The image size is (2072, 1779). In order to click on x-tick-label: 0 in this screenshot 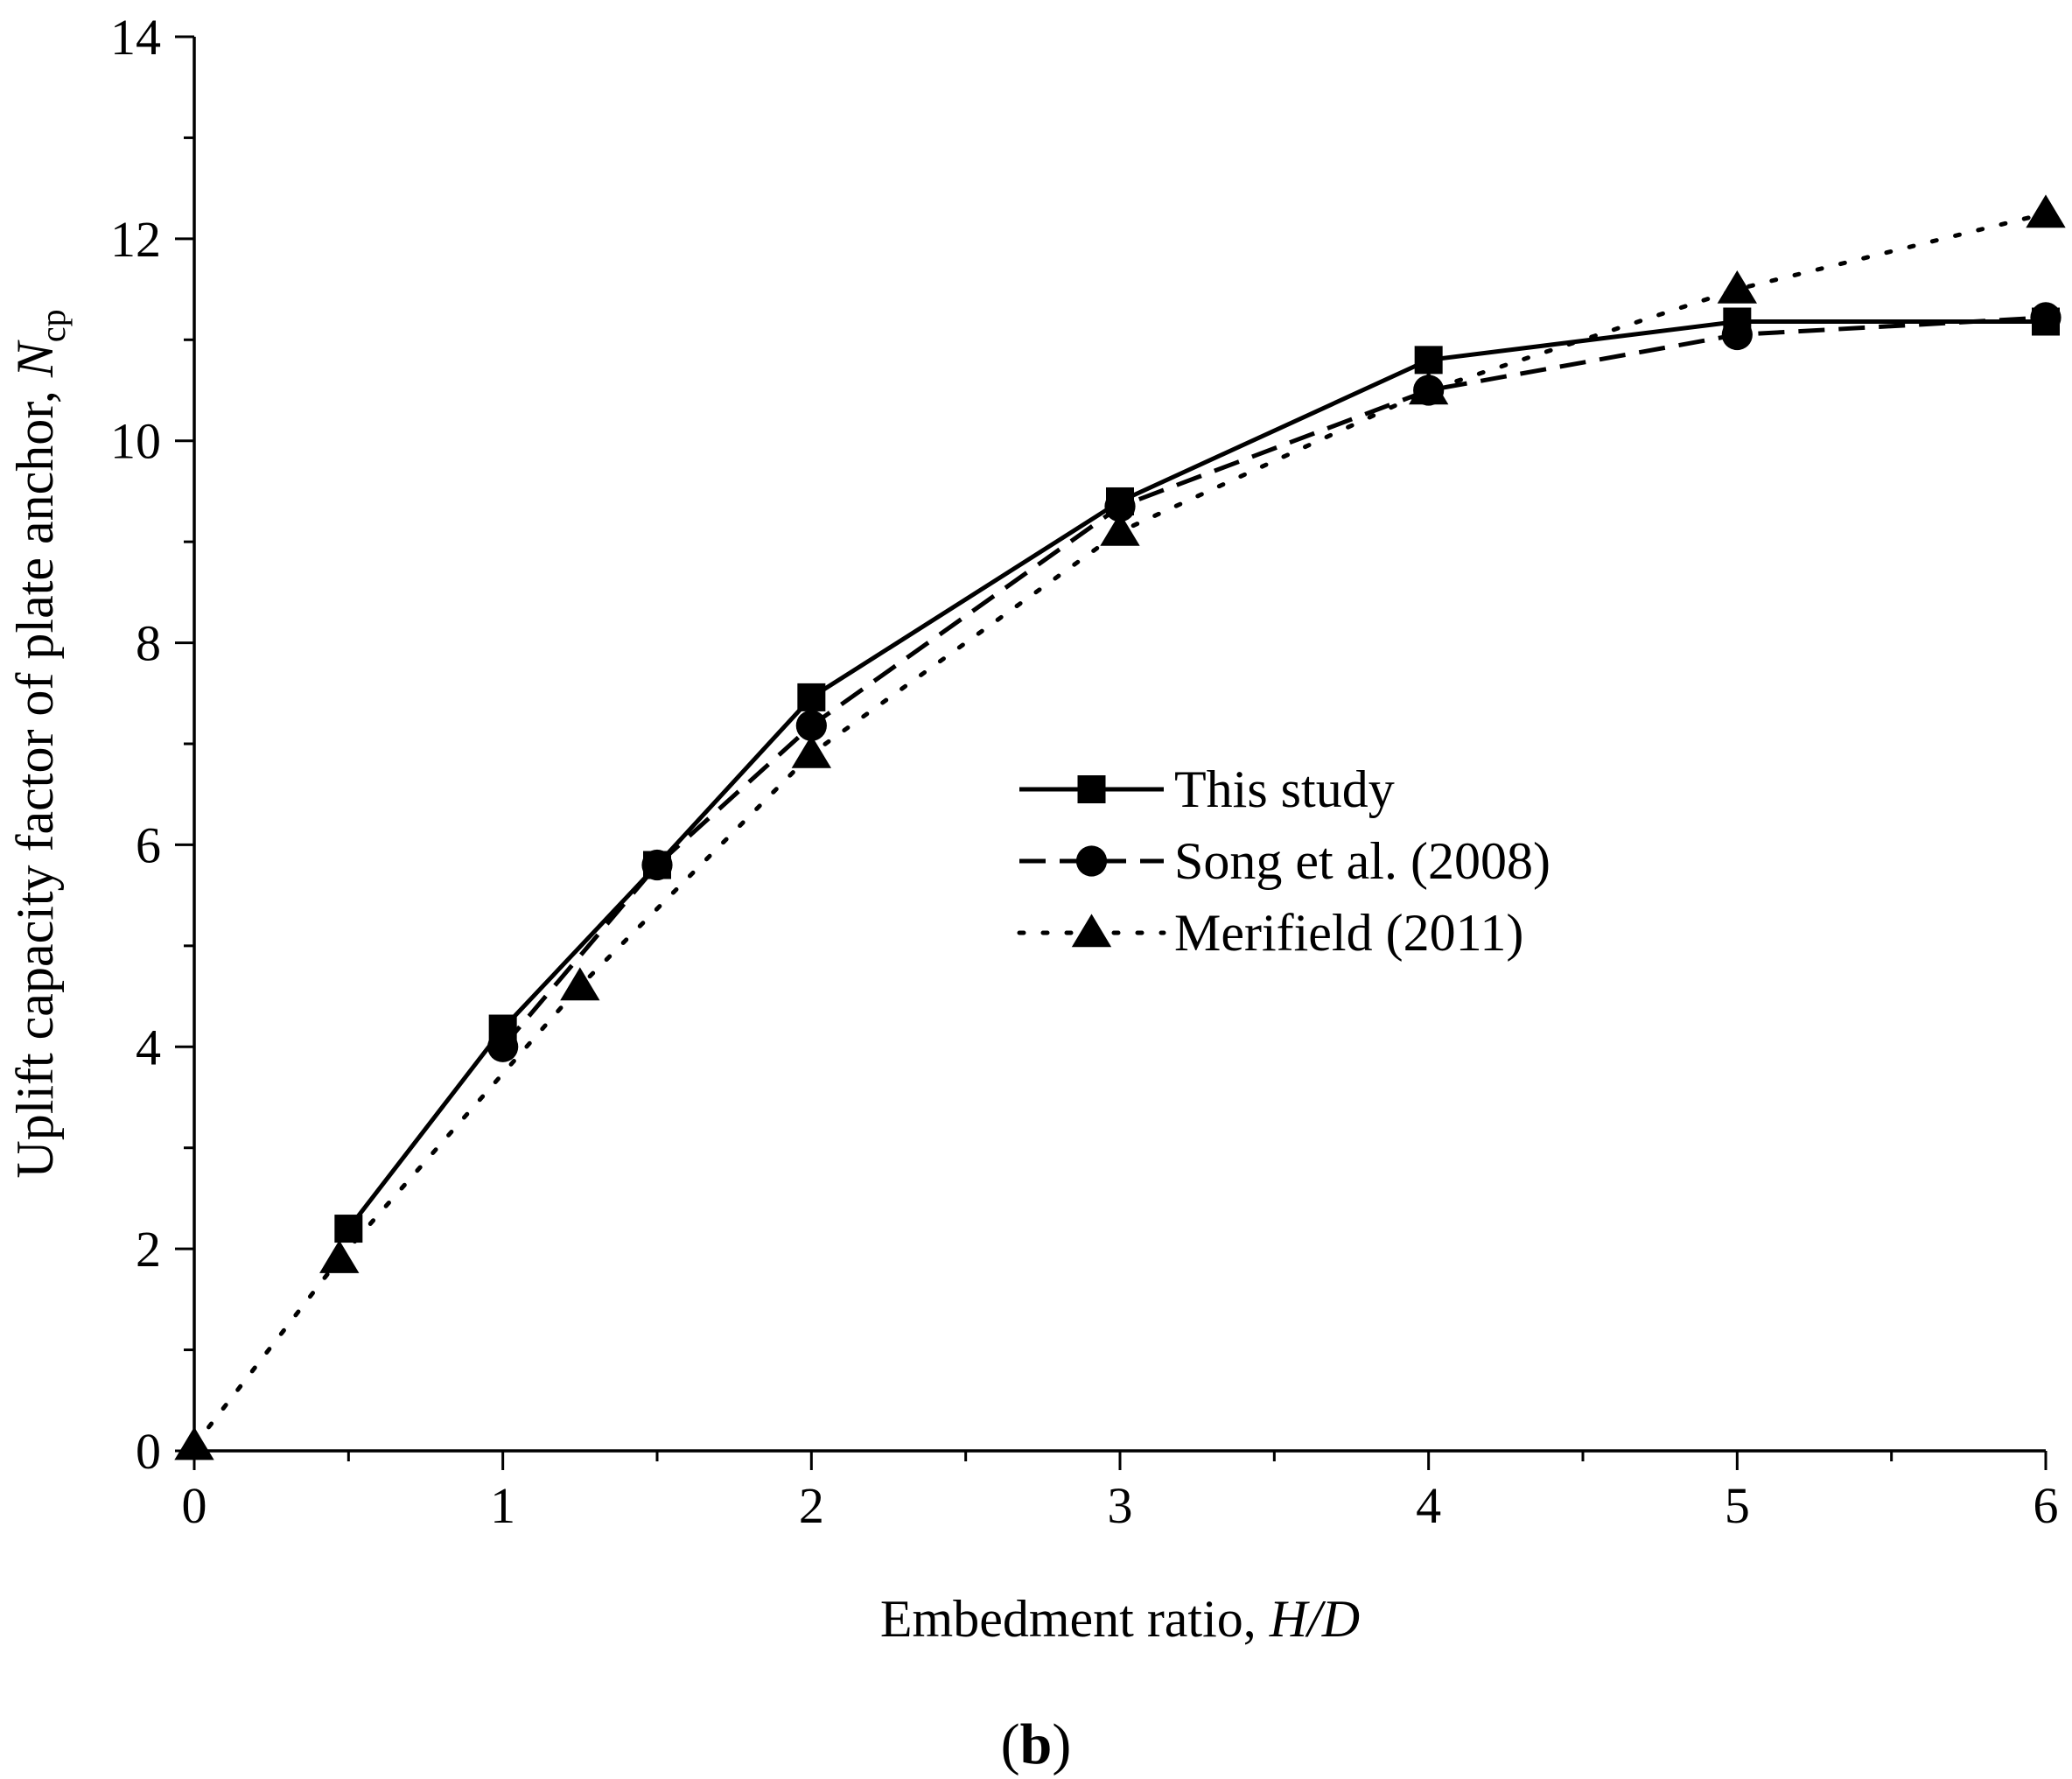, I will do `click(194, 1505)`.